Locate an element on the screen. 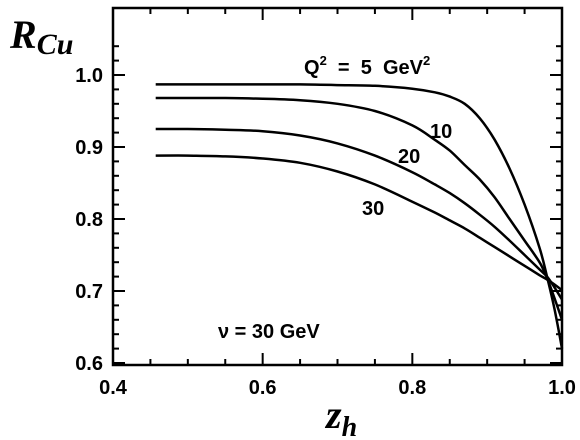 The image size is (580, 440). x-axis-title-sub: h is located at coordinates (350, 426).